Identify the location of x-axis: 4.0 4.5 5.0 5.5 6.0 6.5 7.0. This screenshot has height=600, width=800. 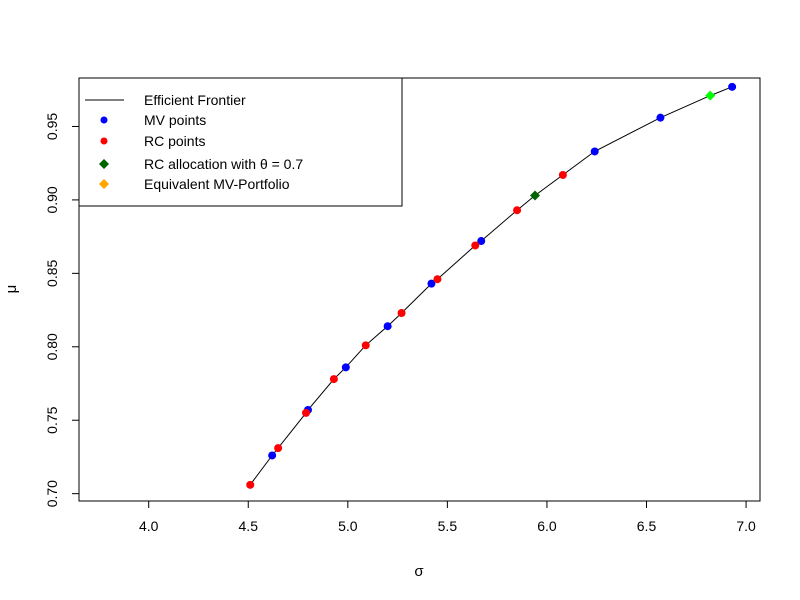
(447, 517).